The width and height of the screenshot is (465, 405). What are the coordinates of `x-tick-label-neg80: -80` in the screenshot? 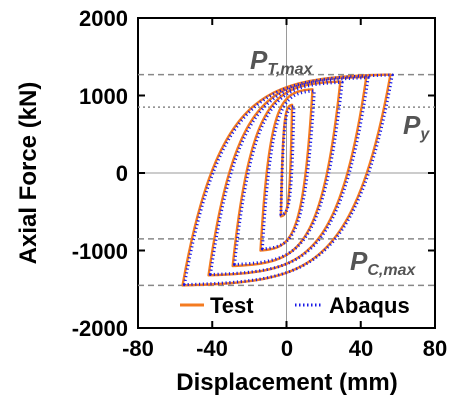 It's located at (138, 348).